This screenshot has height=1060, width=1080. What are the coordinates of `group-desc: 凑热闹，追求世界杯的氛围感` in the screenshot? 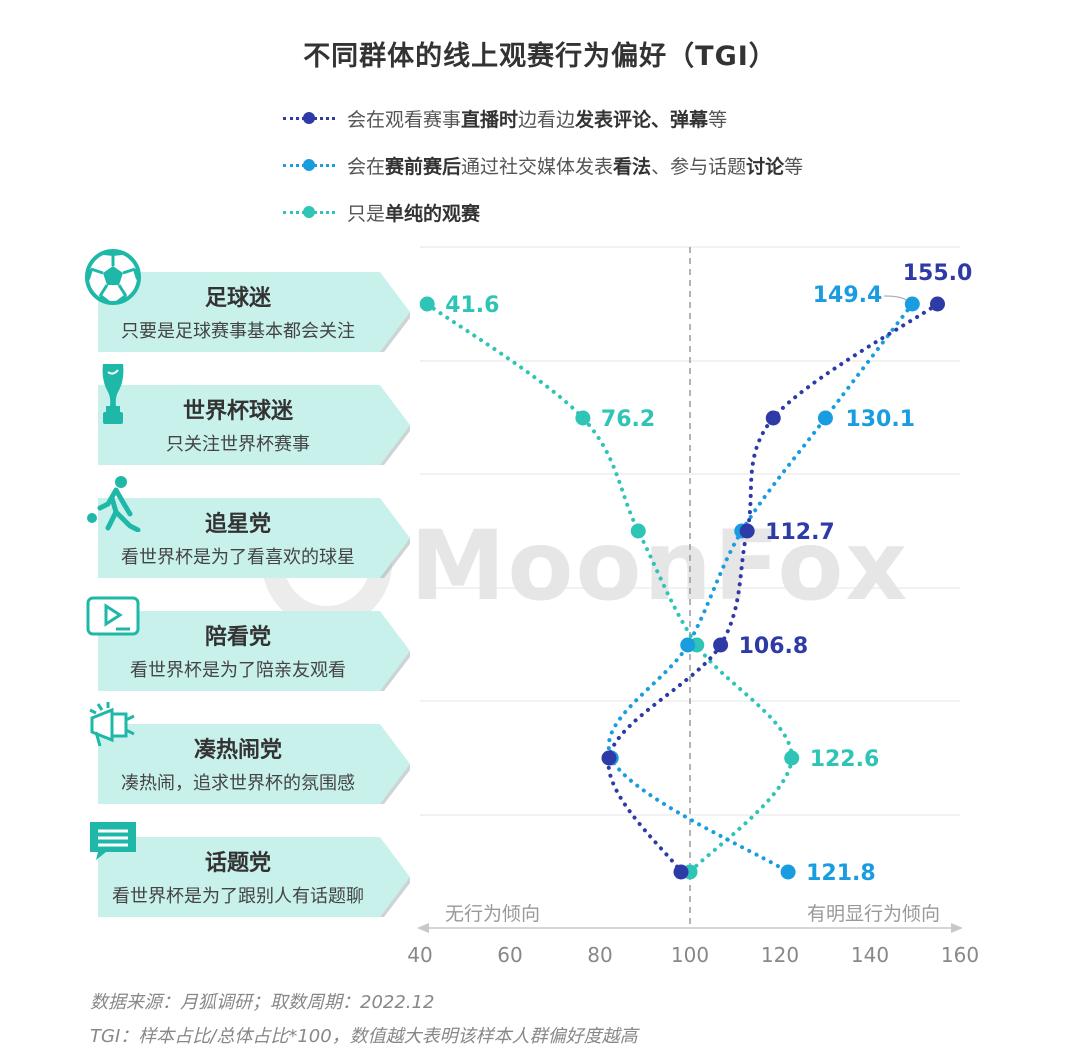 It's located at (238, 783).